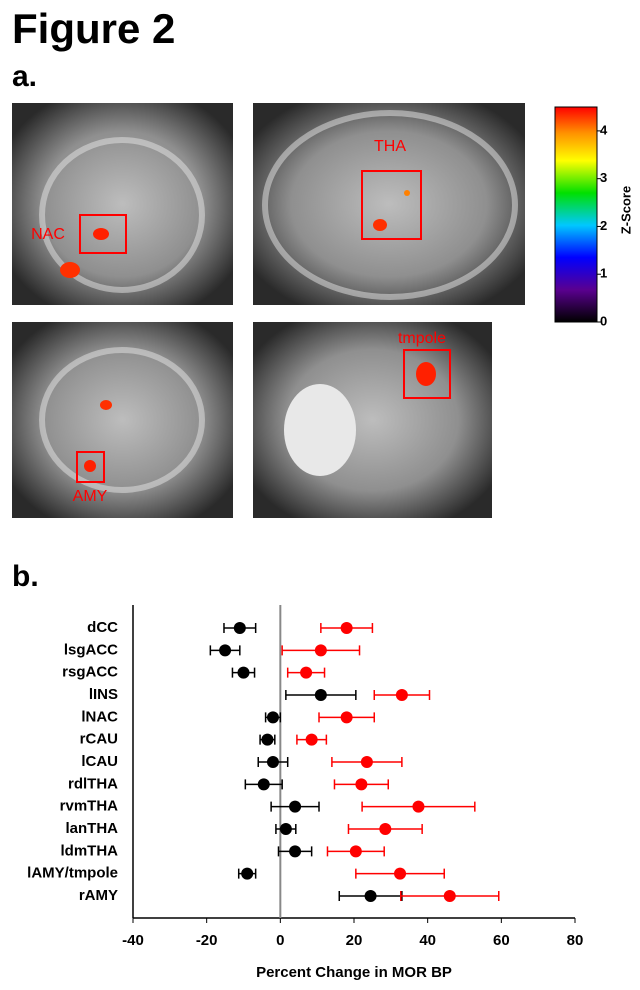  I want to click on y-tick-label: rvmTHA, so click(89, 806).